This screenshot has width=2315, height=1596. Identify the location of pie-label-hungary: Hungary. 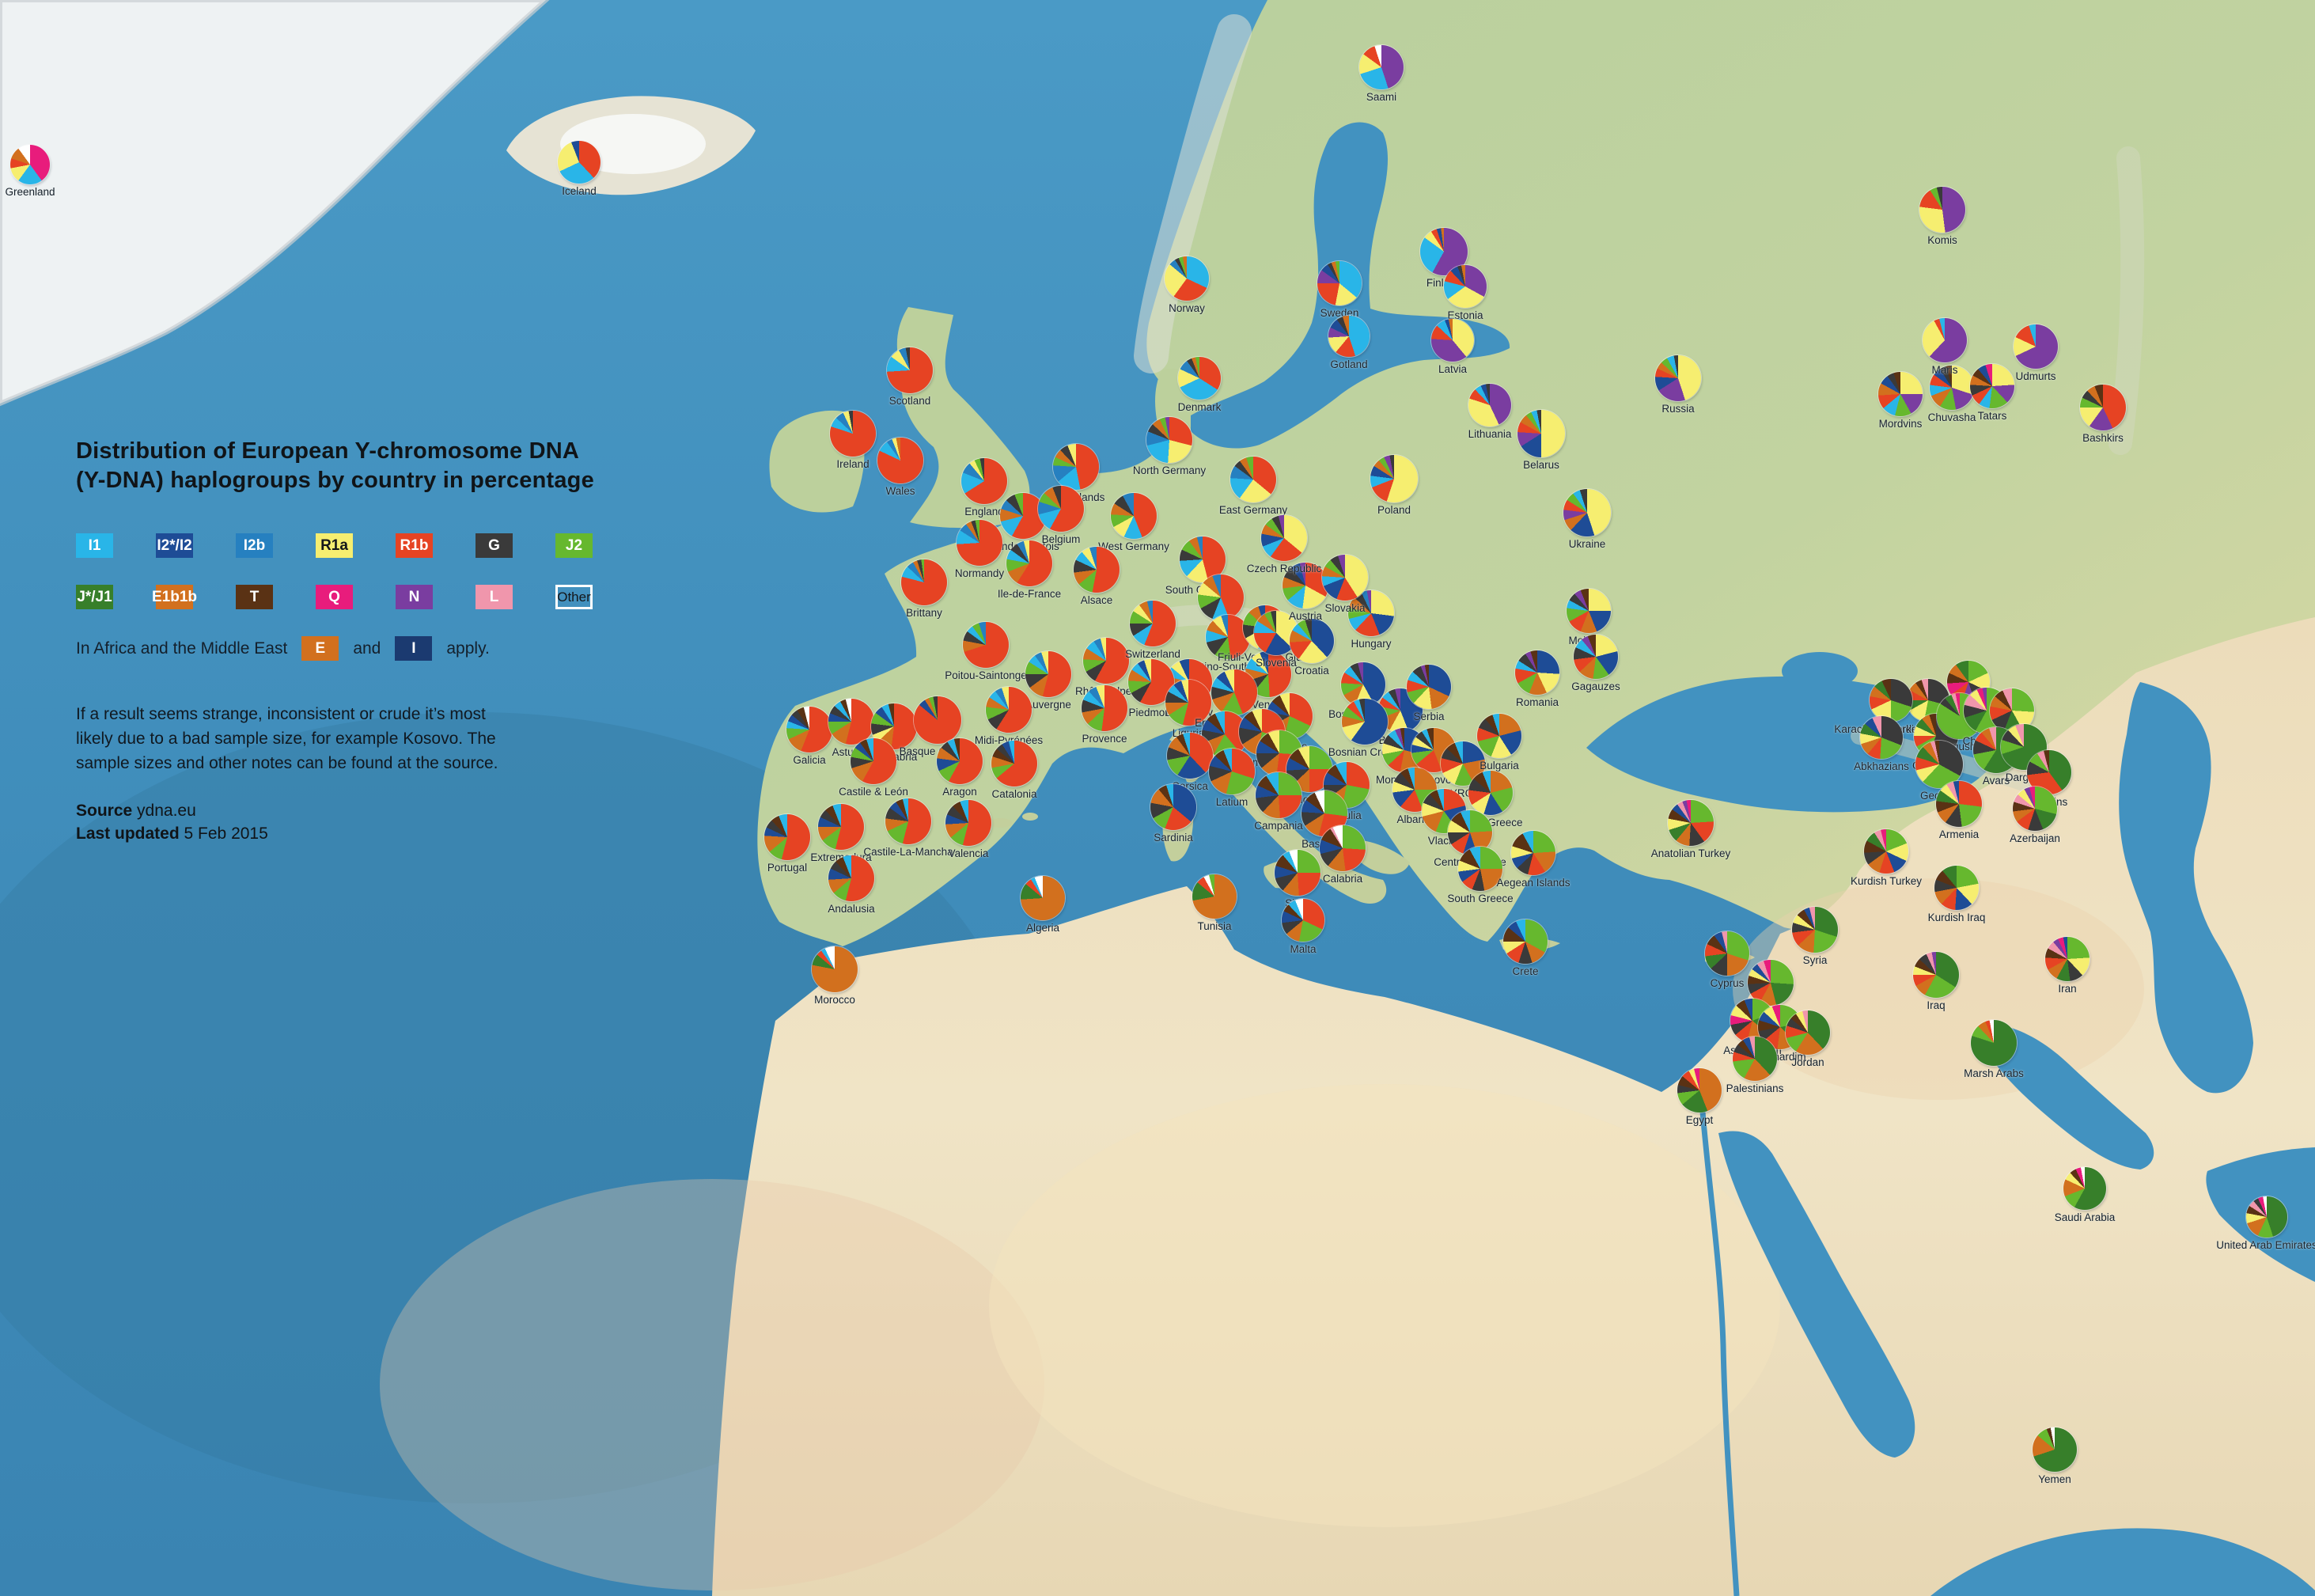
(1372, 644).